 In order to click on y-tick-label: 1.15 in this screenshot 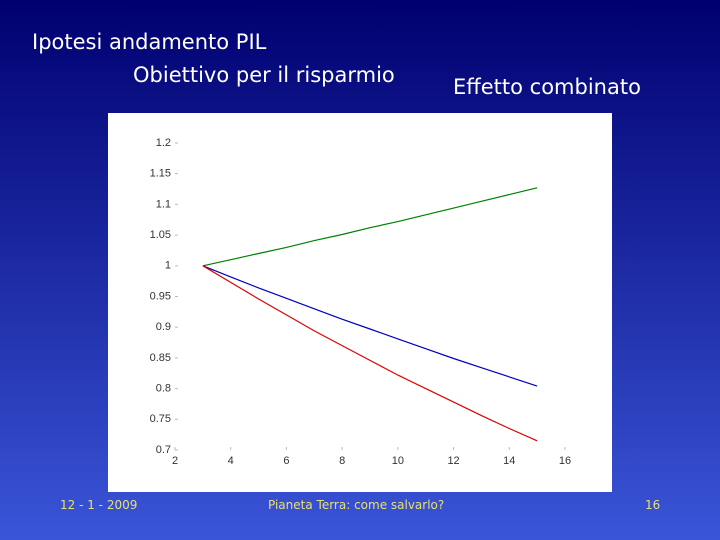, I will do `click(160, 174)`.